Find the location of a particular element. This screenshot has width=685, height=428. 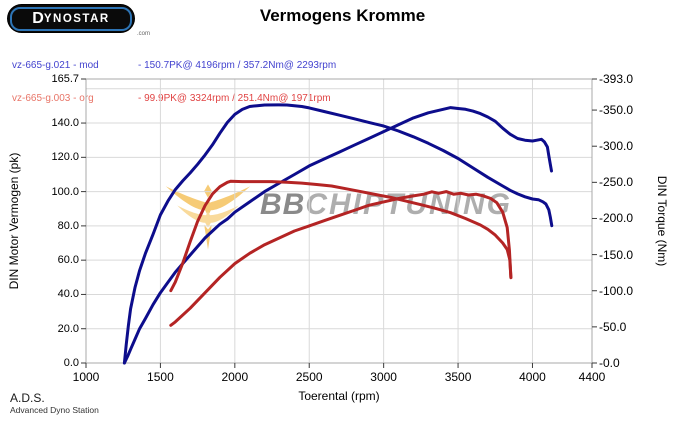

logo-com-suffix: .com is located at coordinates (144, 34).